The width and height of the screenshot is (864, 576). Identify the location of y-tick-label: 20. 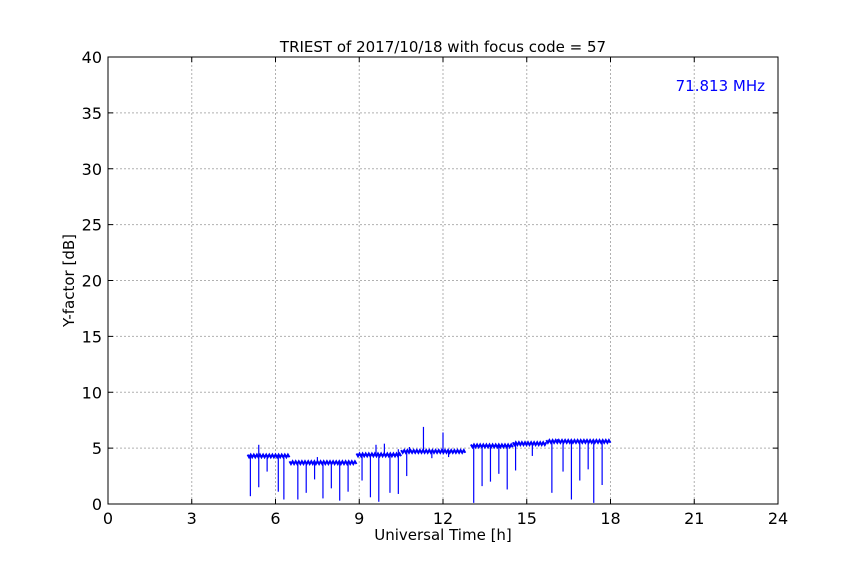
(92, 281).